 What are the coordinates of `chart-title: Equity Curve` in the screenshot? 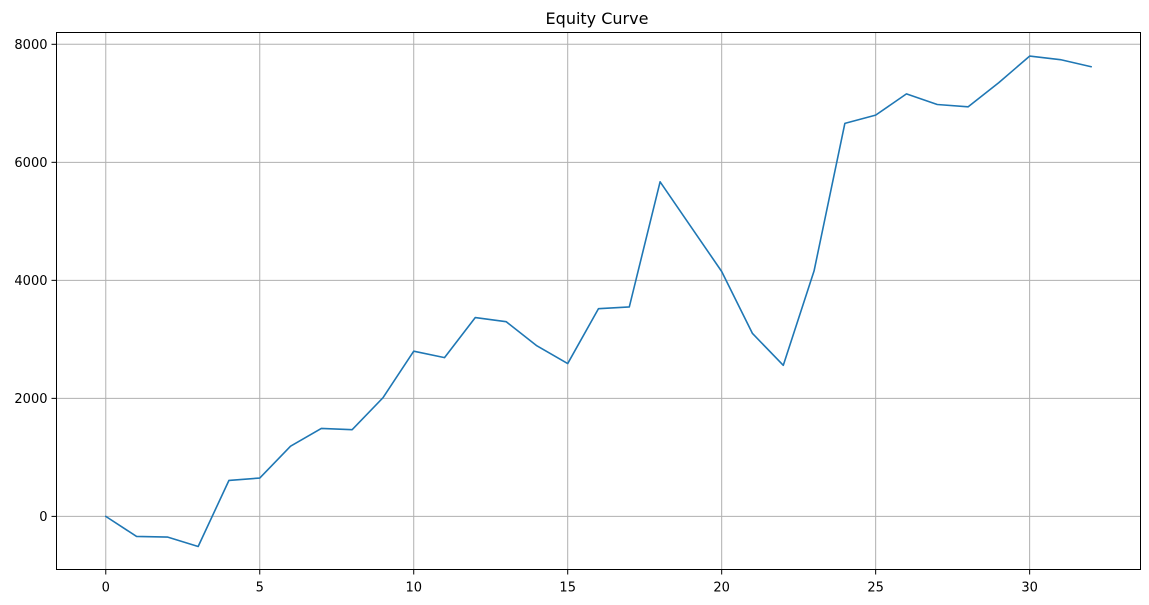 It's located at (597, 18).